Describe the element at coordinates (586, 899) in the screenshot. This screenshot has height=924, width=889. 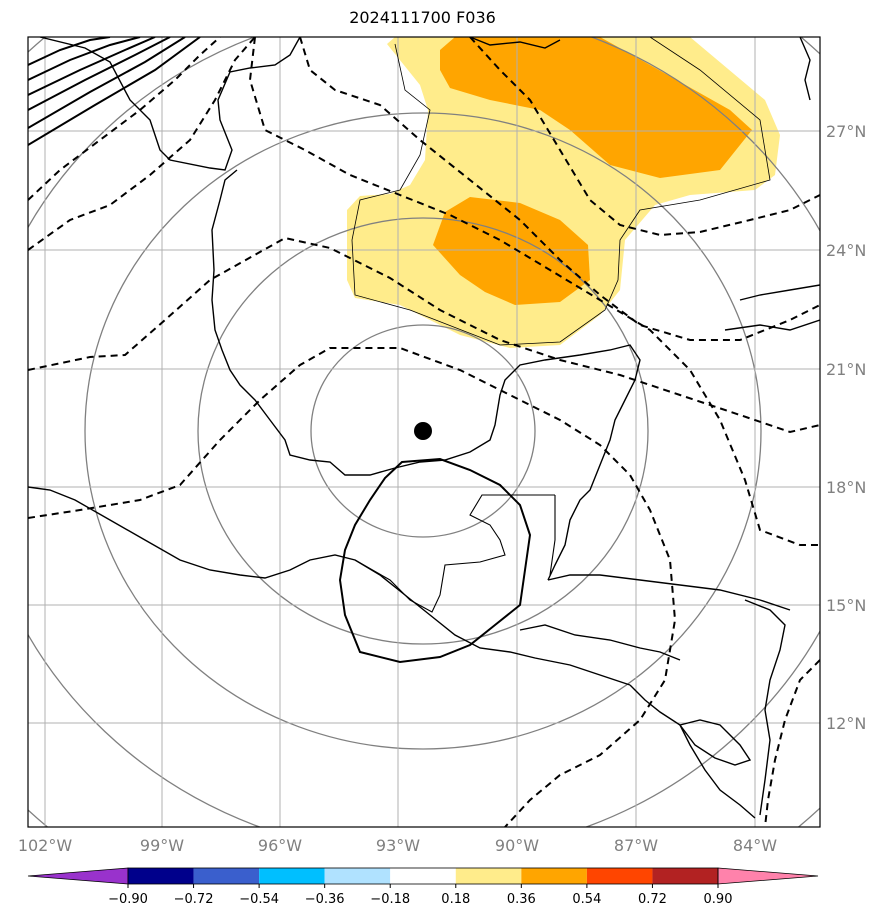
I see `colorbar-tick-label: 0.54` at that location.